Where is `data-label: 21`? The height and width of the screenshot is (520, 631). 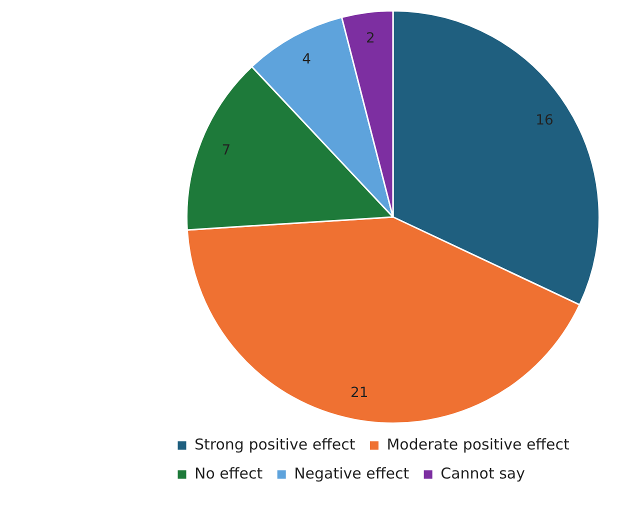 data-label: 21 is located at coordinates (359, 392).